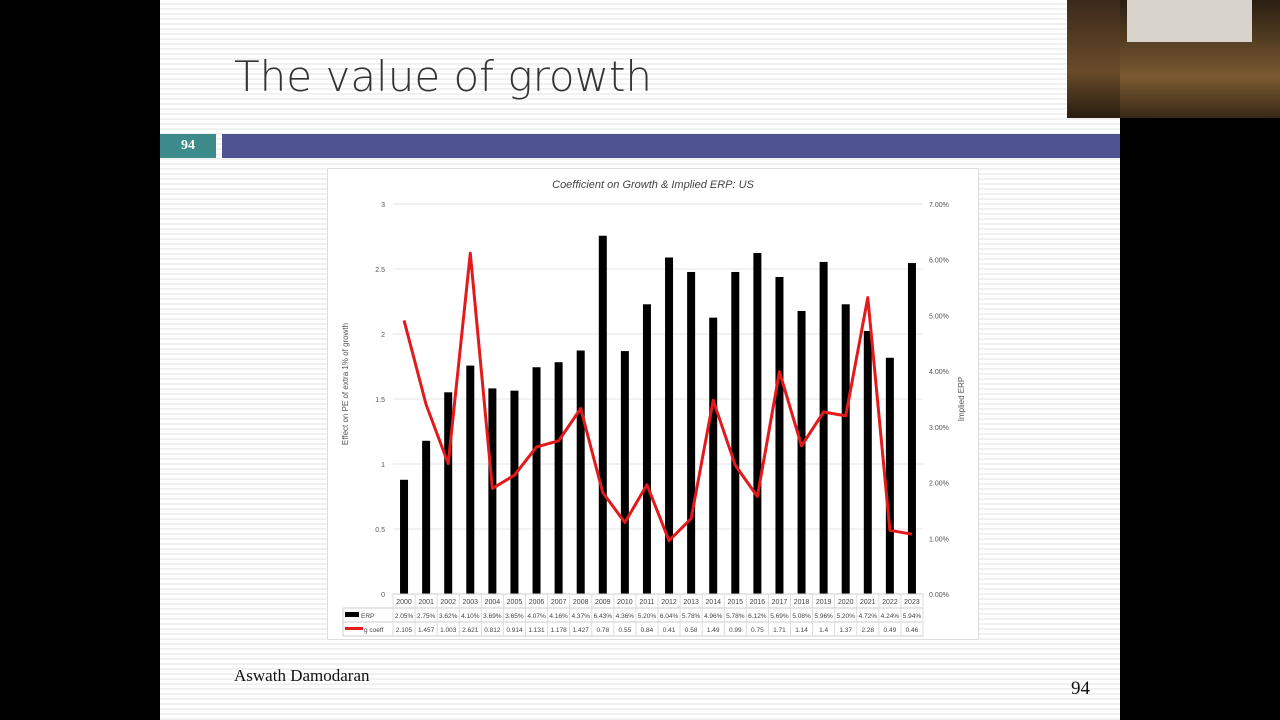 This screenshot has width=1280, height=720. What do you see at coordinates (558, 630) in the screenshot?
I see `g-coeff-value: 1.178` at bounding box center [558, 630].